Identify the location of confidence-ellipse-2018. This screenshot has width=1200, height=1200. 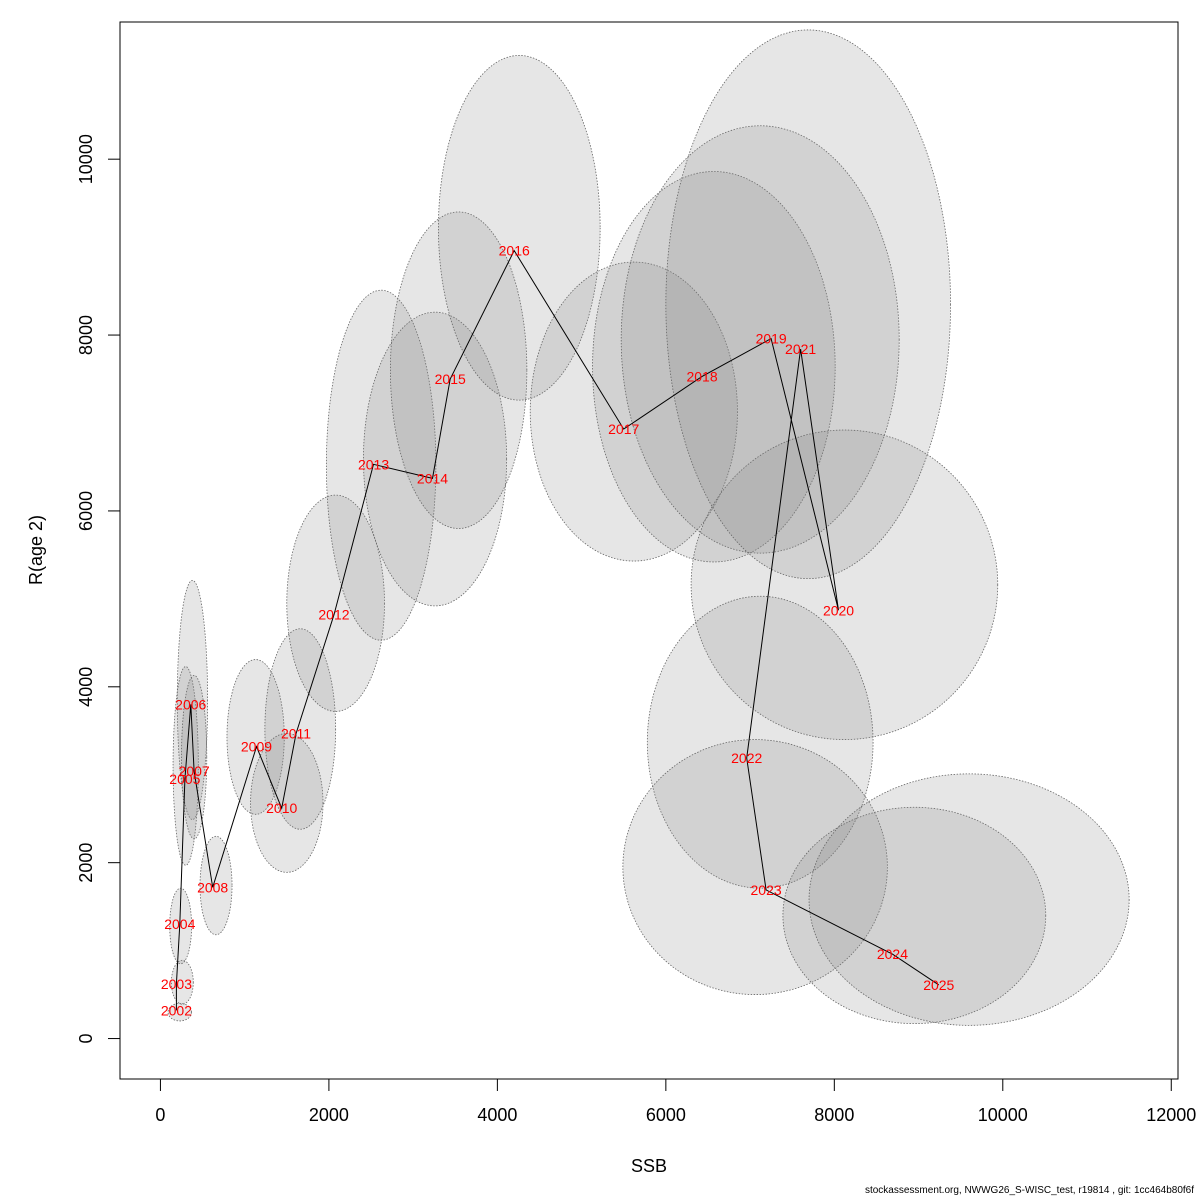
(714, 367).